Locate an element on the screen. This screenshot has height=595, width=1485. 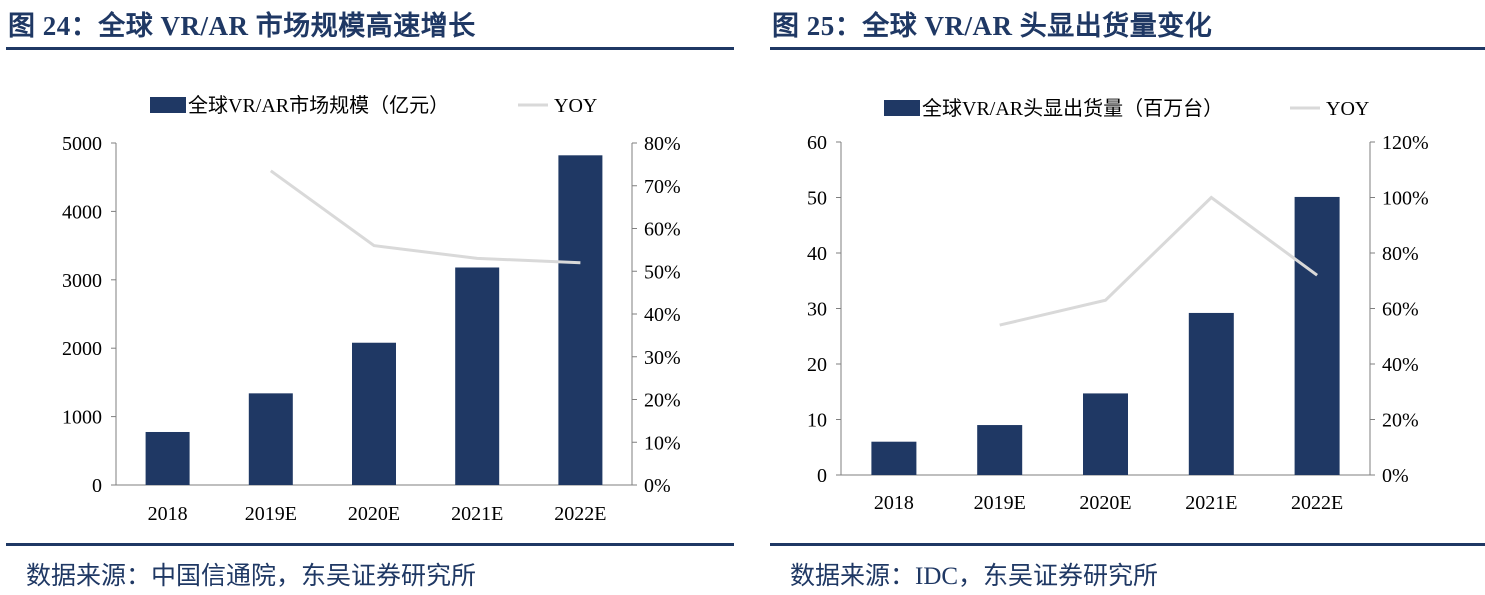
y-tick-label-left: 40 is located at coordinates (817, 254).